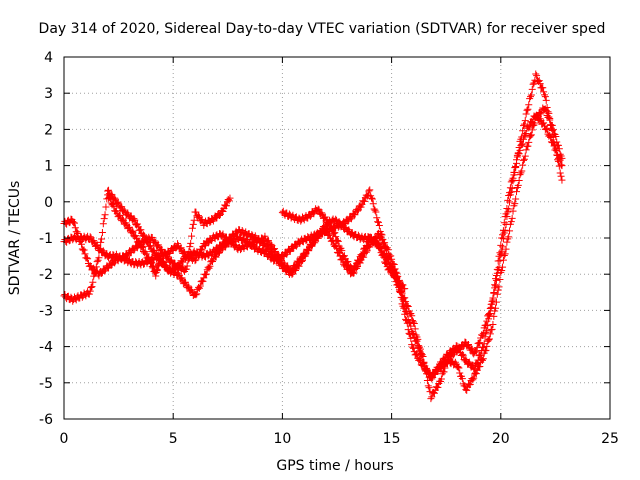 The image size is (640, 480). What do you see at coordinates (46, 420) in the screenshot?
I see `y-tick-label: -6` at bounding box center [46, 420].